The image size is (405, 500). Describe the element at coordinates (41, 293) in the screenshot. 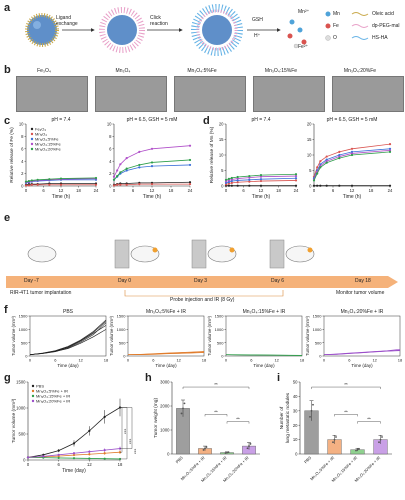

I see `event-implantation: RIR-4T1 tumor implantation` at that location.